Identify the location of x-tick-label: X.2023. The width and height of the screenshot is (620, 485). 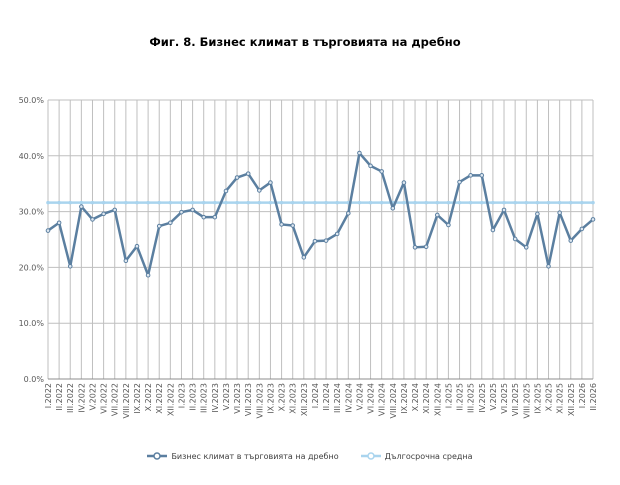
(282, 397).